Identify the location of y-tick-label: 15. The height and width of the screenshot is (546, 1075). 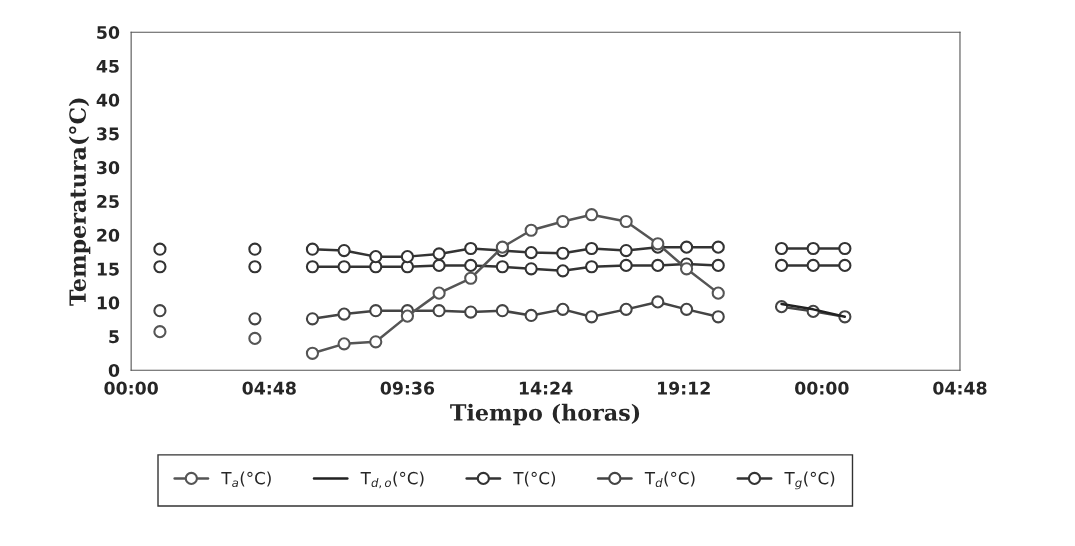
(108, 269).